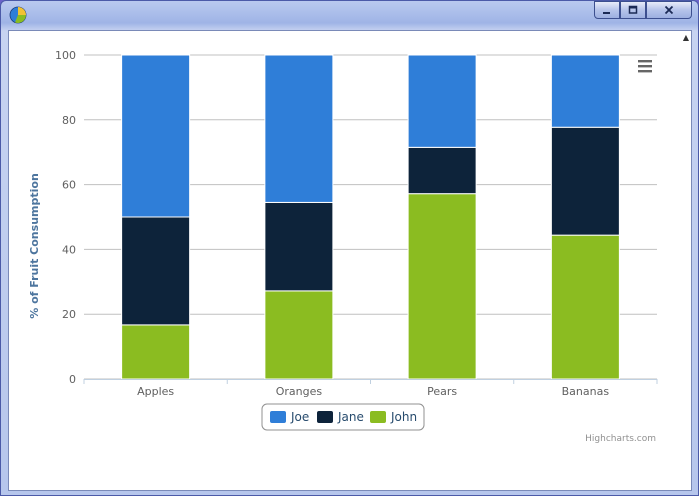 The image size is (699, 496). What do you see at coordinates (442, 286) in the screenshot?
I see `bar-john-pears` at bounding box center [442, 286].